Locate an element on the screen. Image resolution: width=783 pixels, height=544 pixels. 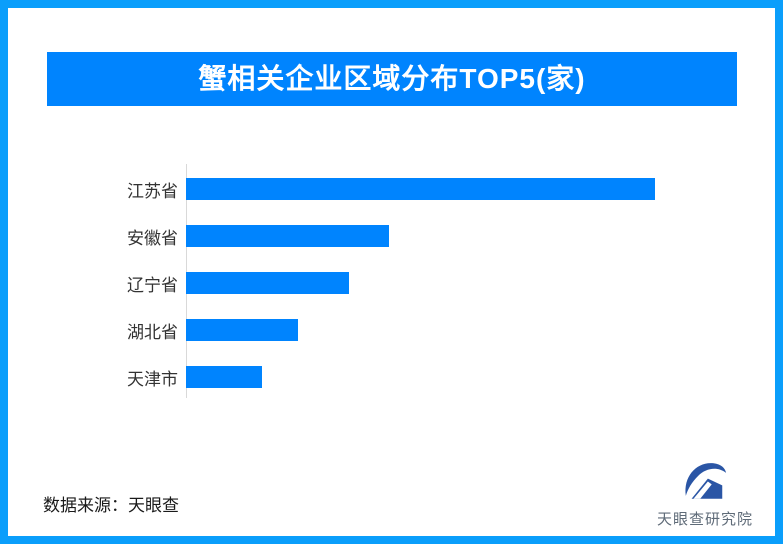
category-label: 湖北省 is located at coordinates (152, 332).